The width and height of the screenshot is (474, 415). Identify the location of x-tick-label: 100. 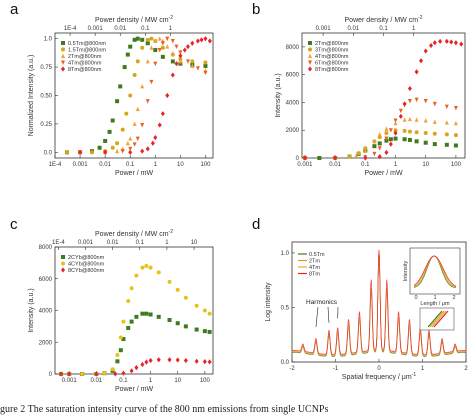
(205, 165).